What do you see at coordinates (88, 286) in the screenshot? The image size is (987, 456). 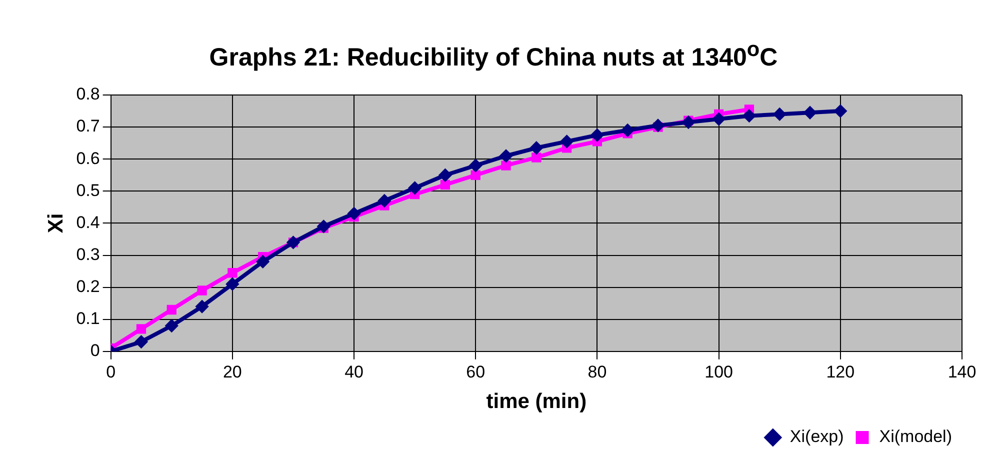 I see `y-tick-label: 0.2` at bounding box center [88, 286].